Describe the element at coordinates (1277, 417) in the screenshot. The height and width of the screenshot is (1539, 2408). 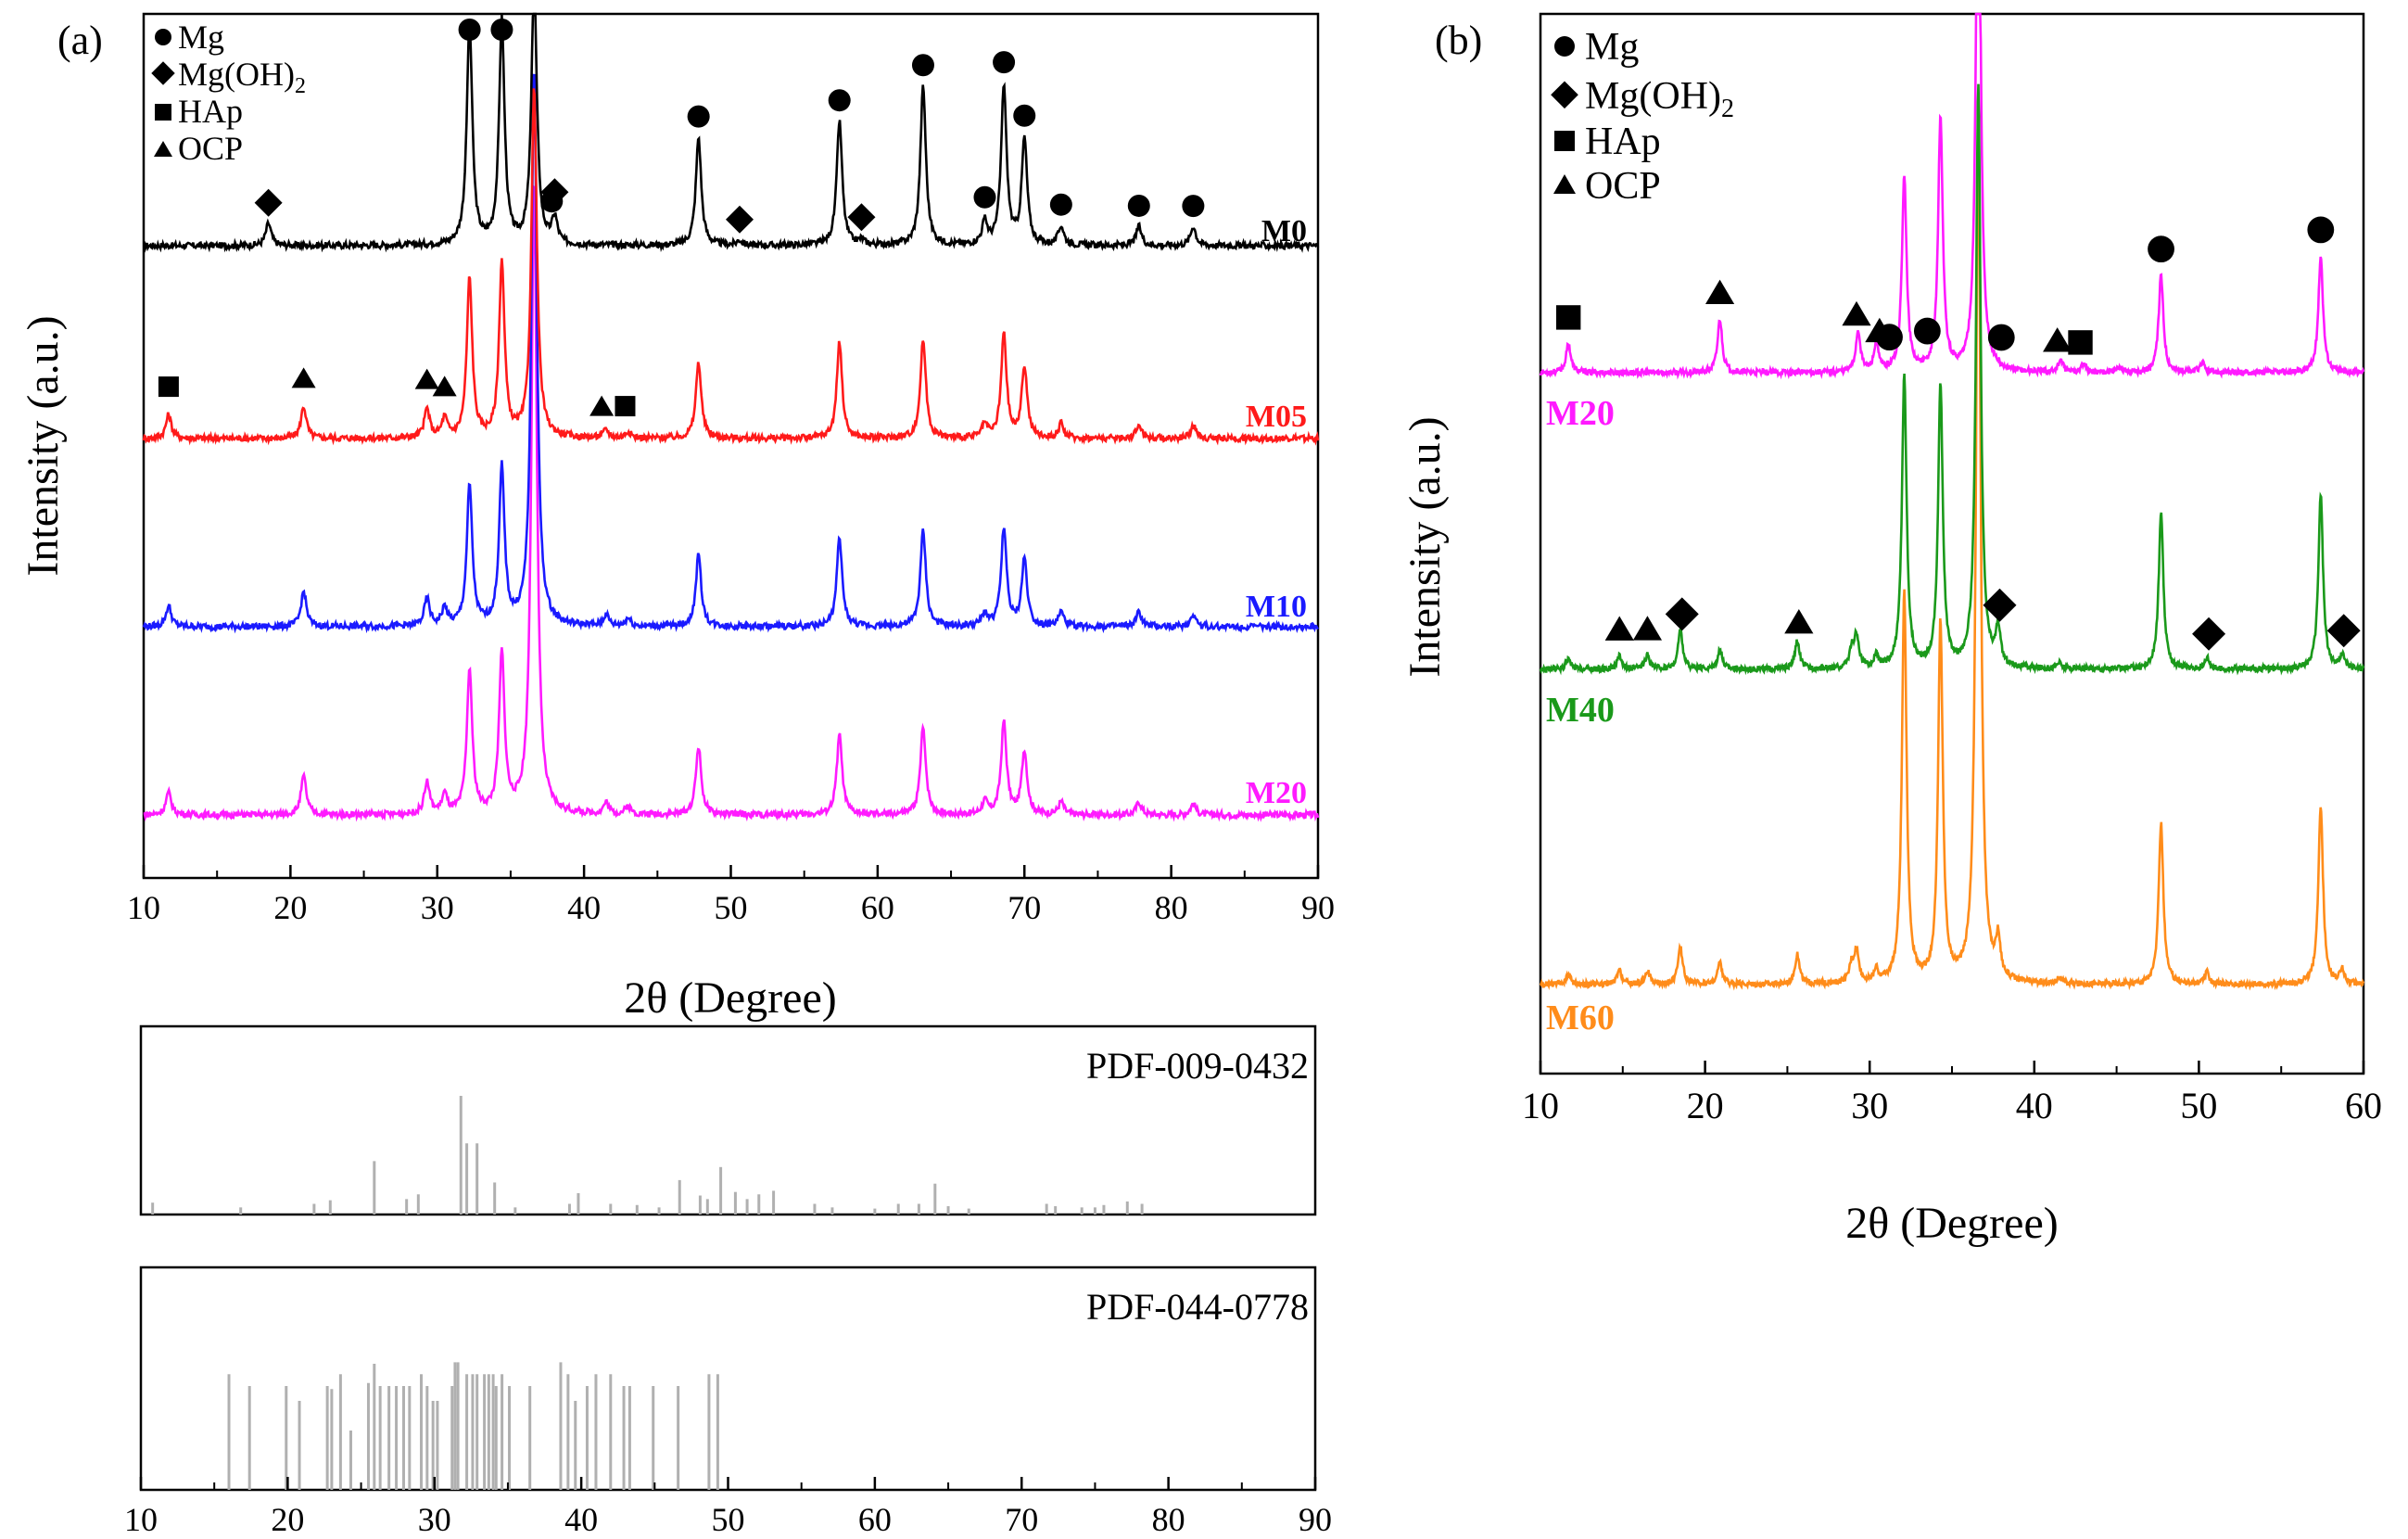
I see `label-M05: M05` at that location.